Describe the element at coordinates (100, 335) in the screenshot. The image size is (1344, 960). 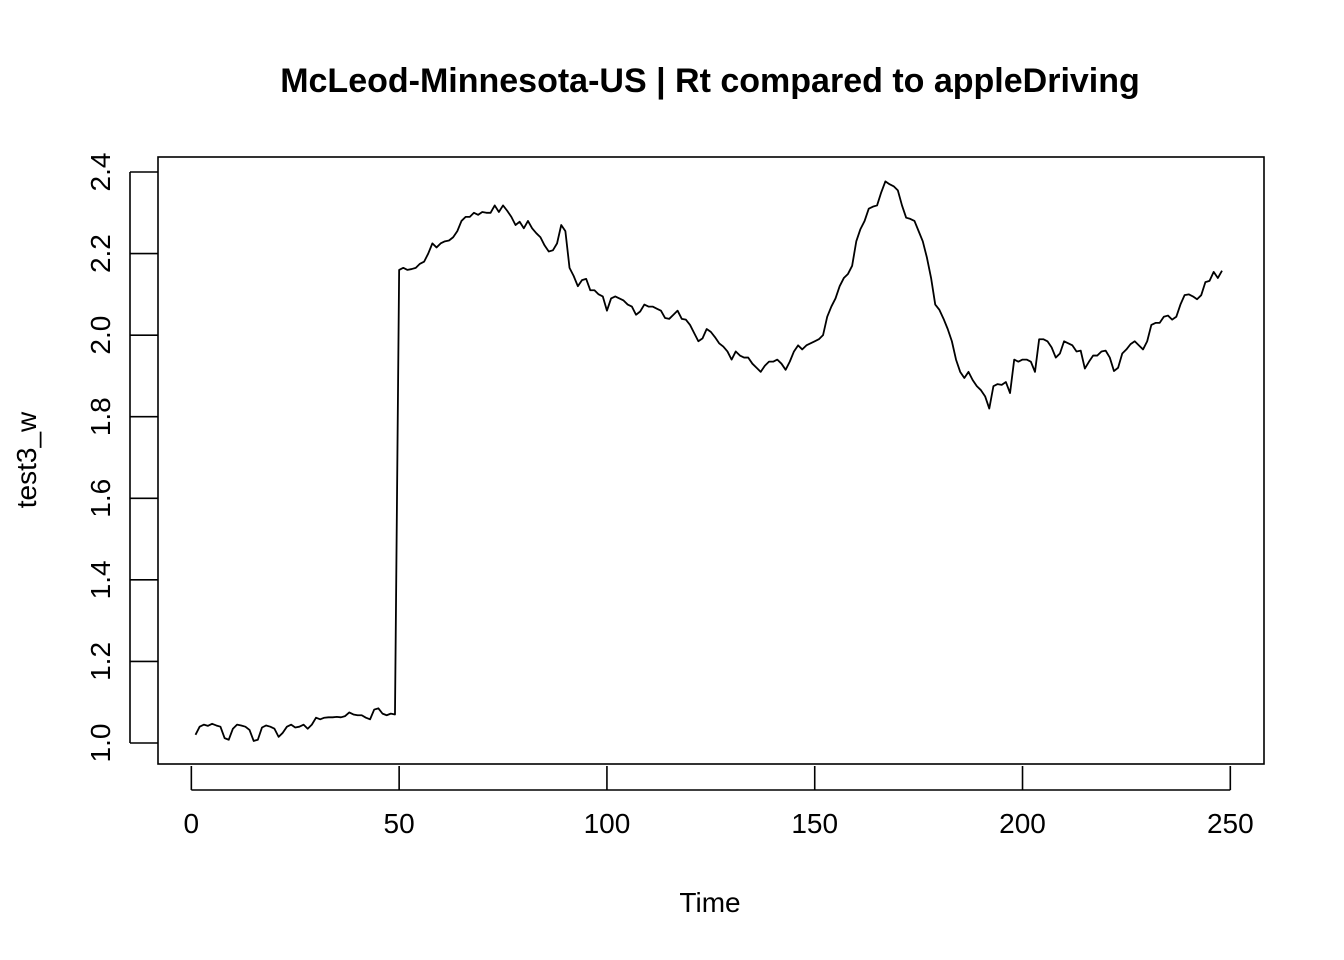
I see `y-tick-label: 2.0` at that location.